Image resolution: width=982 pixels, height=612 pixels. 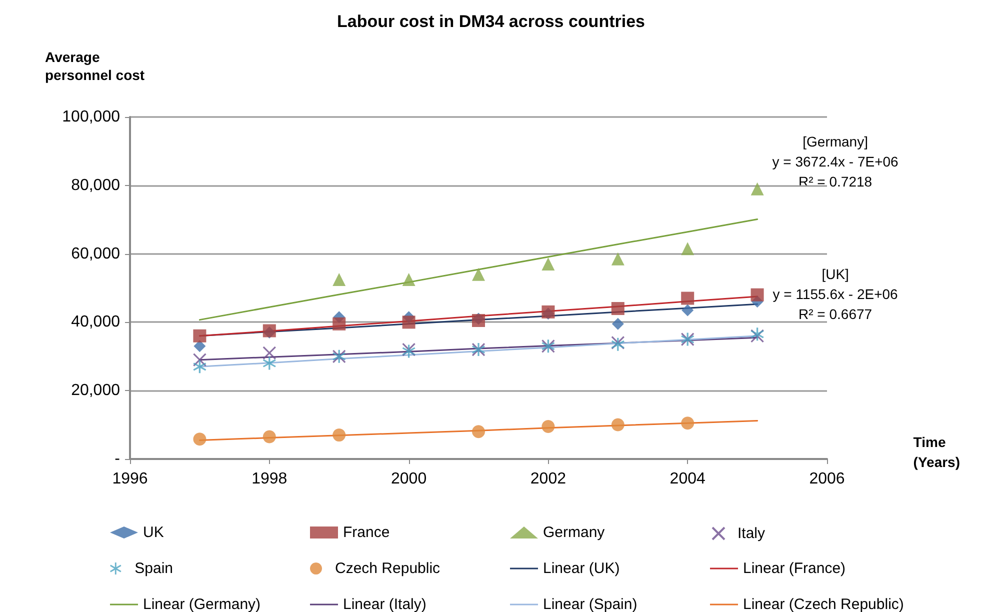 What do you see at coordinates (688, 479) in the screenshot?
I see `x-tick-label: 2004` at bounding box center [688, 479].